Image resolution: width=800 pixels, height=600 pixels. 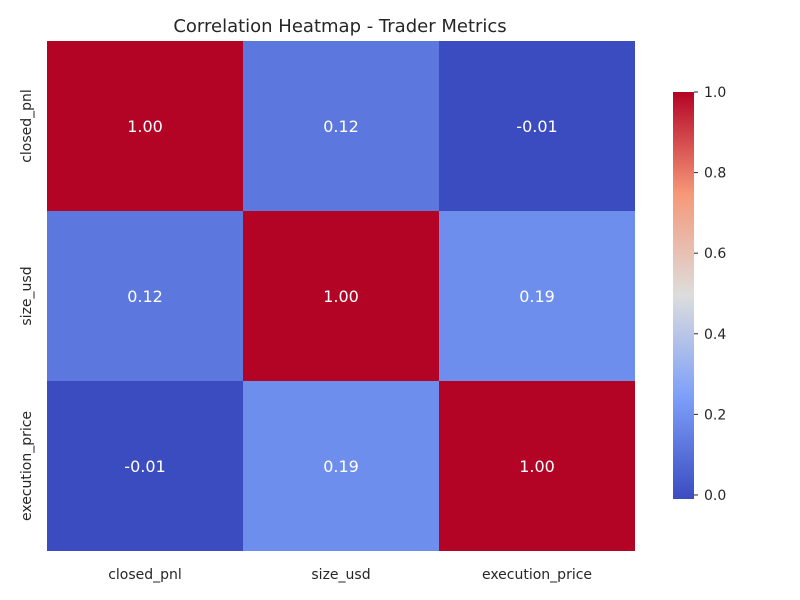 What do you see at coordinates (27, 295) in the screenshot?
I see `y-tick-label: size_usd` at bounding box center [27, 295].